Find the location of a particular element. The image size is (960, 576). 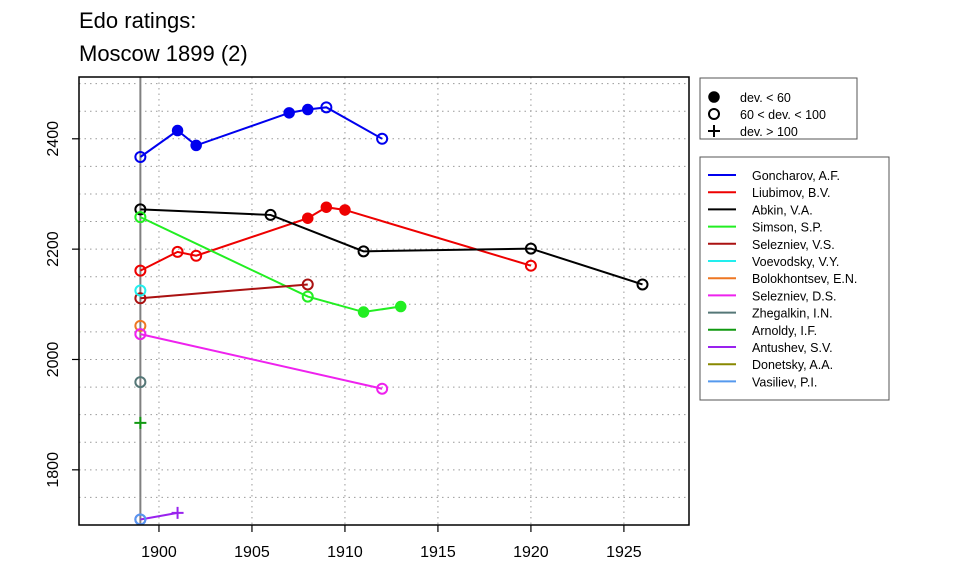

y-tick-label: 1800 is located at coordinates (53, 470).